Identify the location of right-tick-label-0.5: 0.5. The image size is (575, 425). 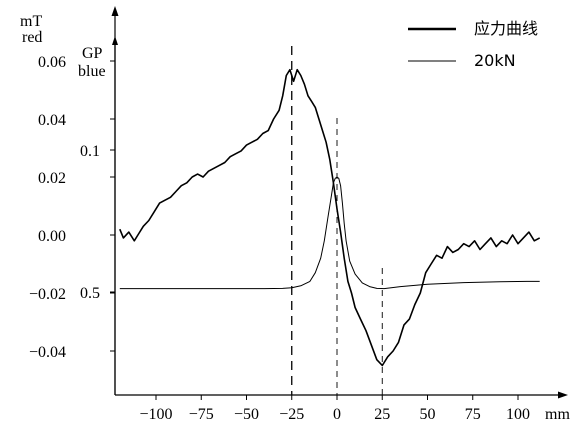
(90, 293).